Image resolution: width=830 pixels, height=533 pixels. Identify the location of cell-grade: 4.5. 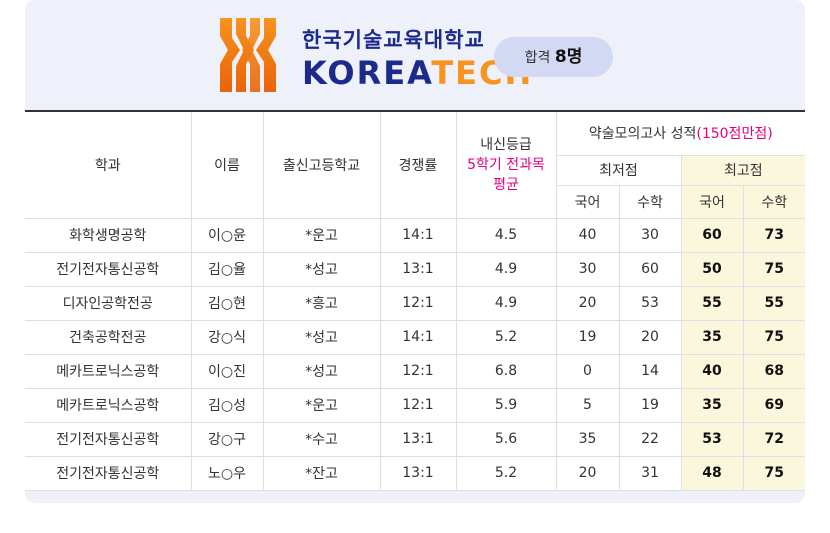
(506, 235).